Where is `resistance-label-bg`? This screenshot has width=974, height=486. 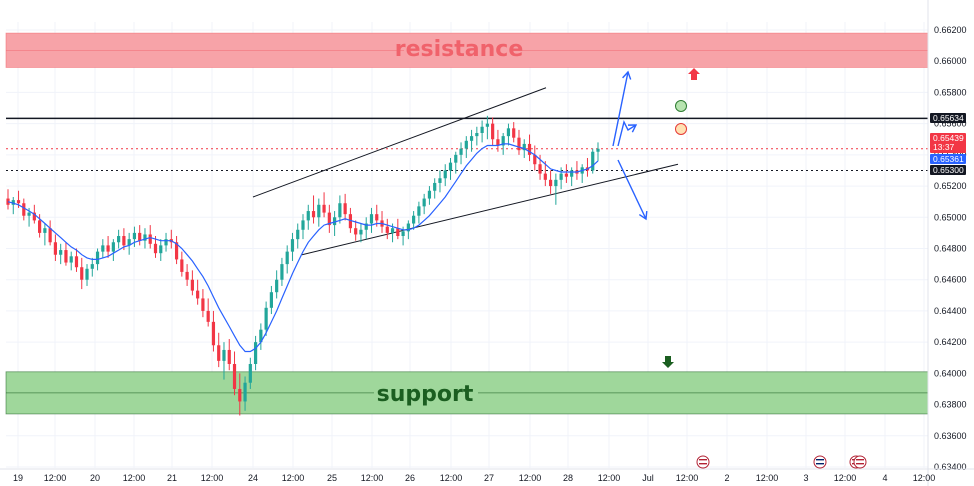
resistance-label-bg is located at coordinates (459, 49).